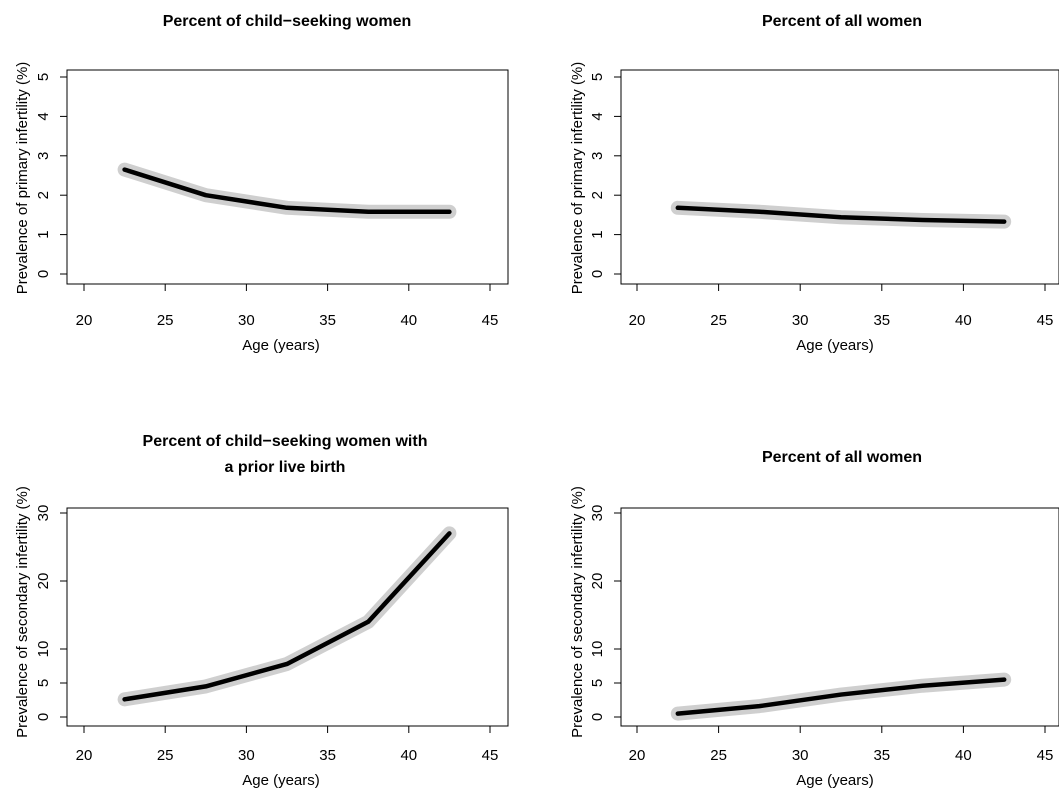  Describe the element at coordinates (1045, 320) in the screenshot. I see `chart2-x-tick-label: 45` at that location.